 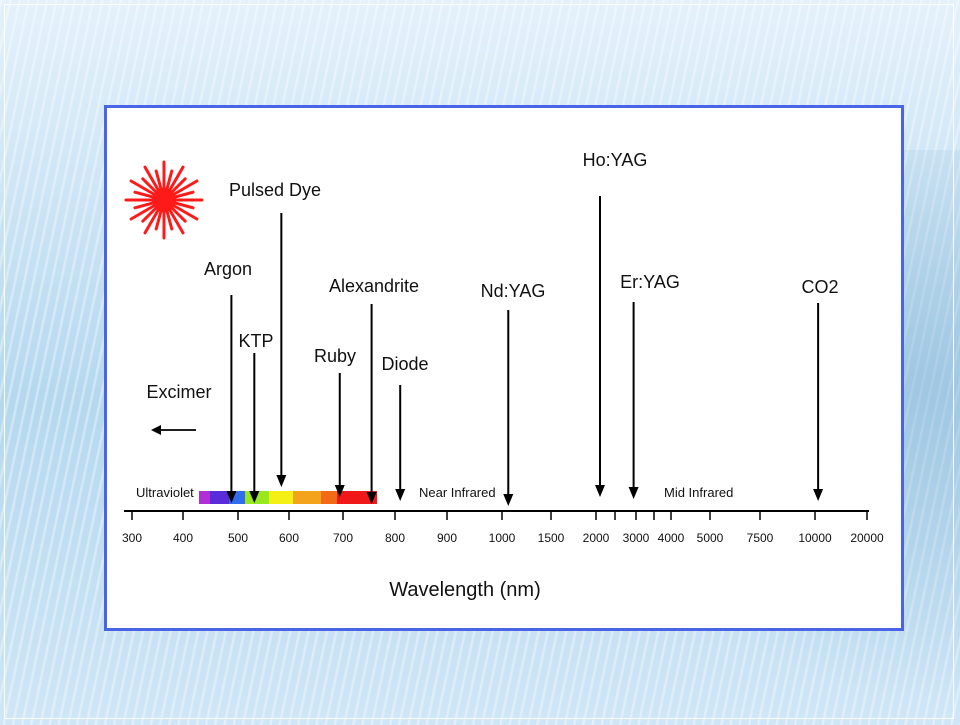 I want to click on tick-label-2000: 2000, so click(x=596, y=538).